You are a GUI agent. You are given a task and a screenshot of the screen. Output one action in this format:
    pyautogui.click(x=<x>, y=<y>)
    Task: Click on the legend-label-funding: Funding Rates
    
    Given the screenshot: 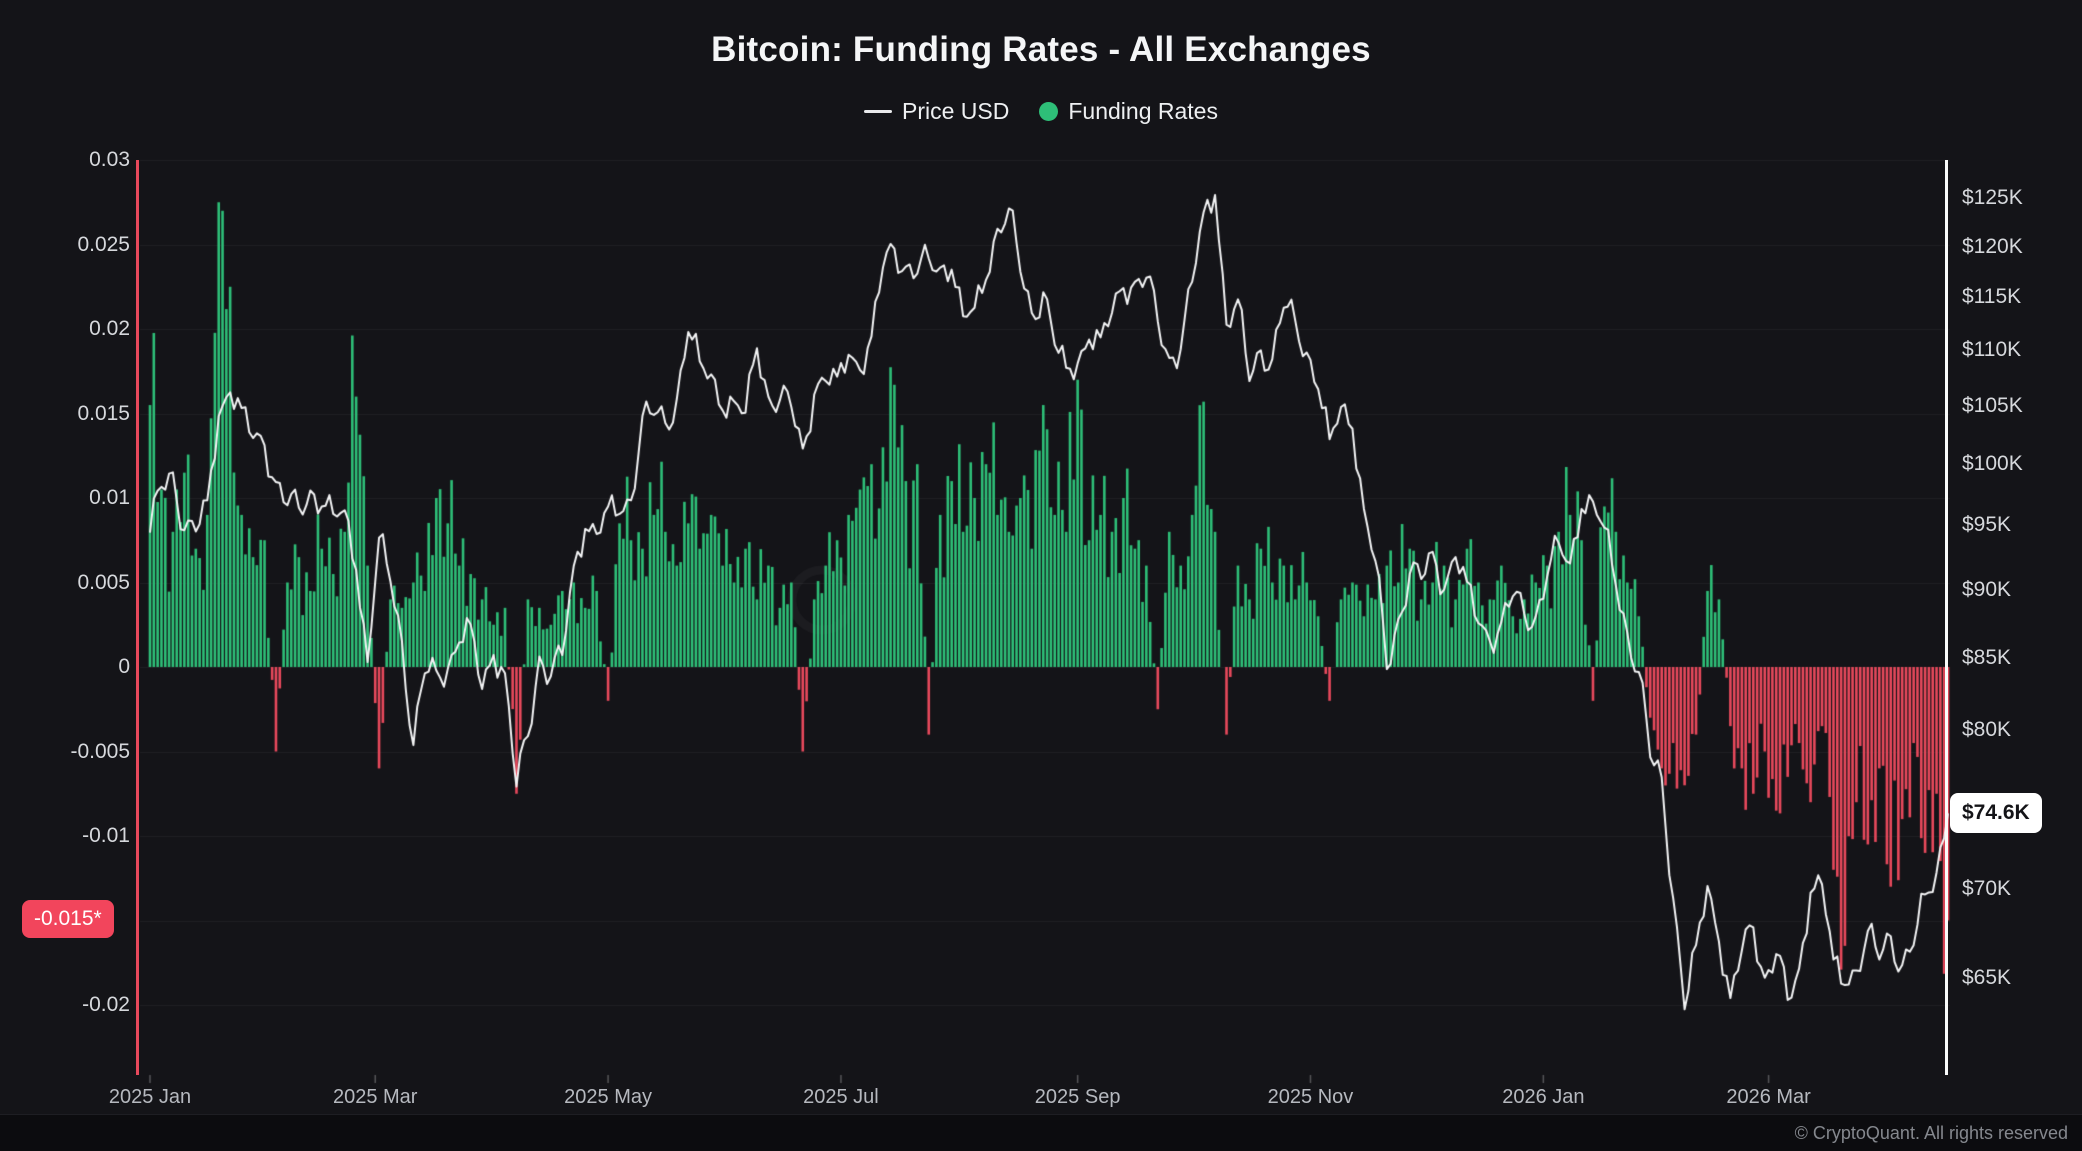 What is the action you would take?
    pyautogui.click(x=1143, y=111)
    